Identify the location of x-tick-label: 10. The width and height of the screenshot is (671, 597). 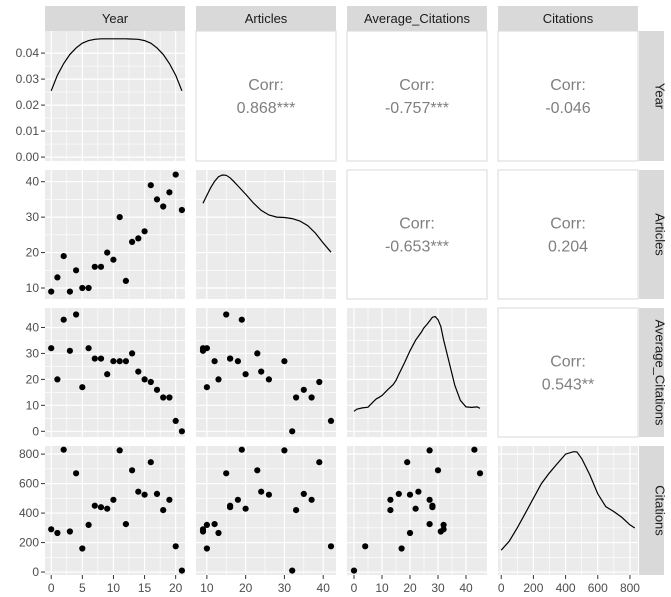
(382, 588).